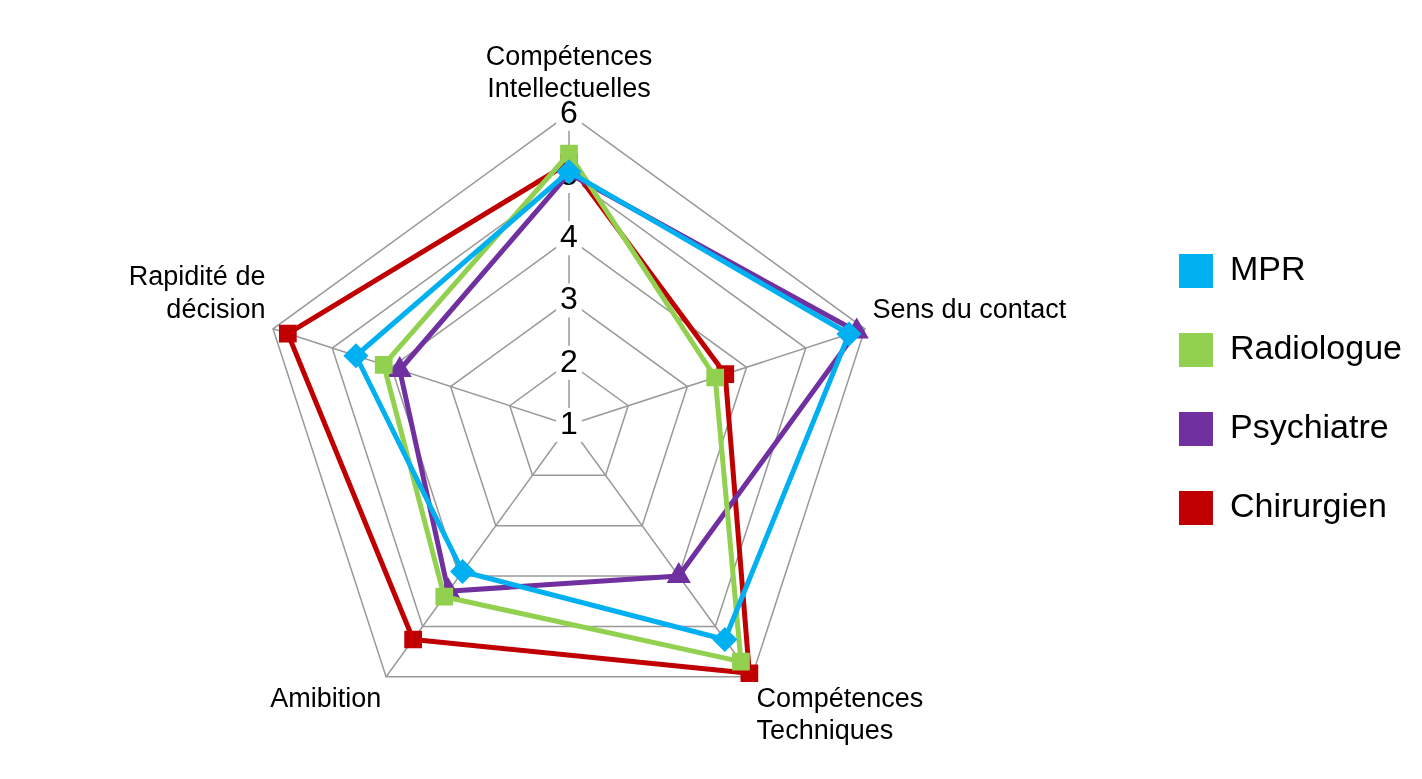 This screenshot has width=1422, height=779. What do you see at coordinates (969, 308) in the screenshot?
I see `spoke-label: Sens du contact` at bounding box center [969, 308].